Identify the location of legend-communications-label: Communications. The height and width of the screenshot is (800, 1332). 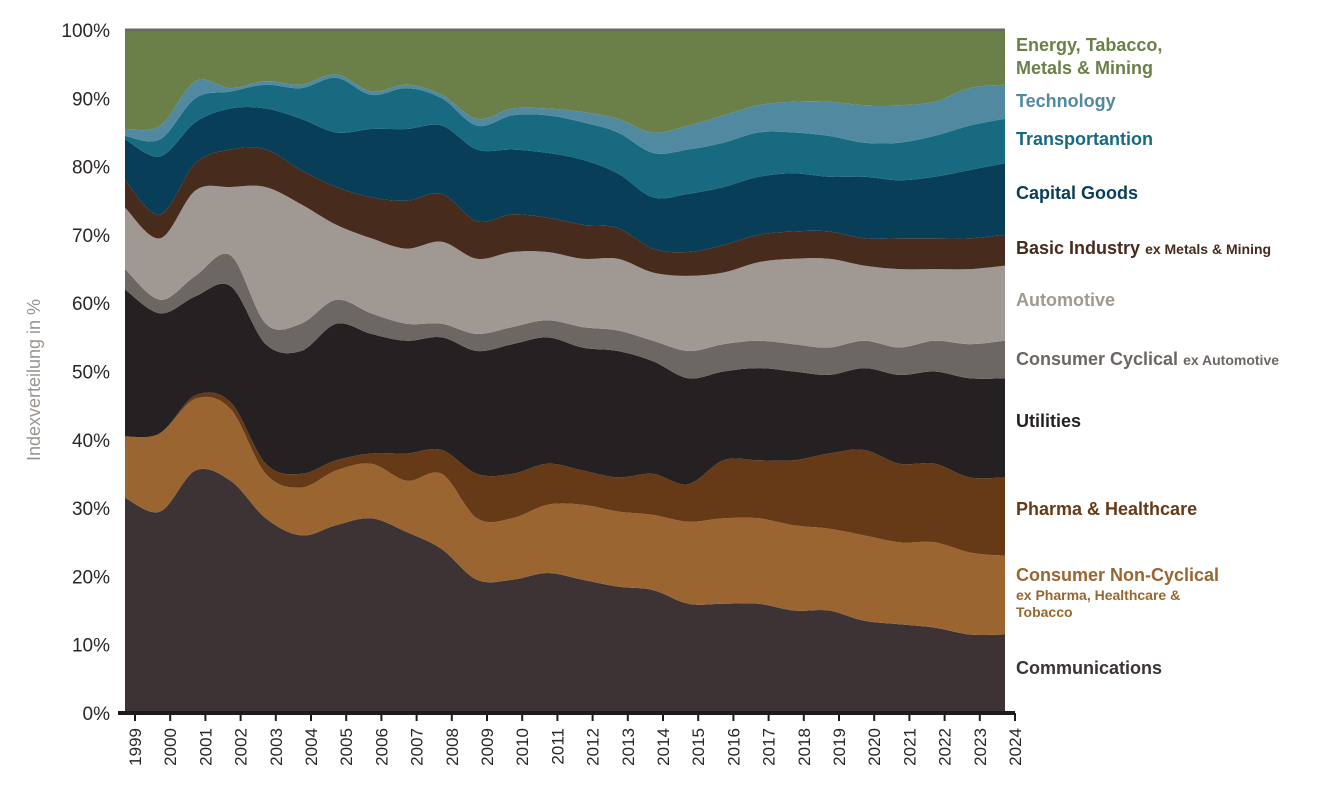
(1089, 668).